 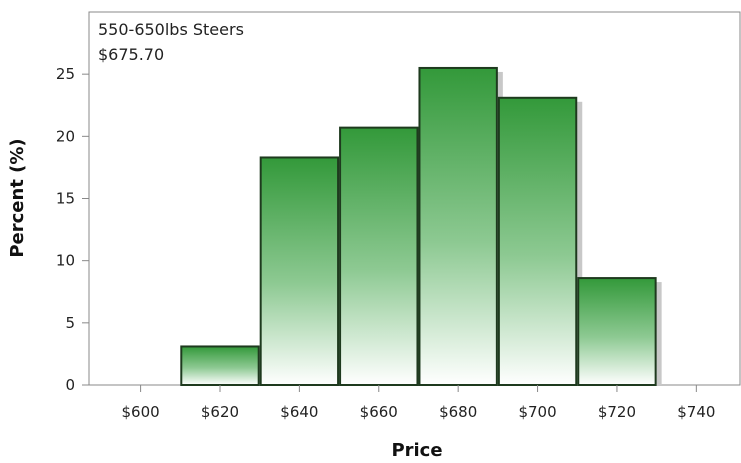 What do you see at coordinates (220, 412) in the screenshot?
I see `x-tick-label: $620` at bounding box center [220, 412].